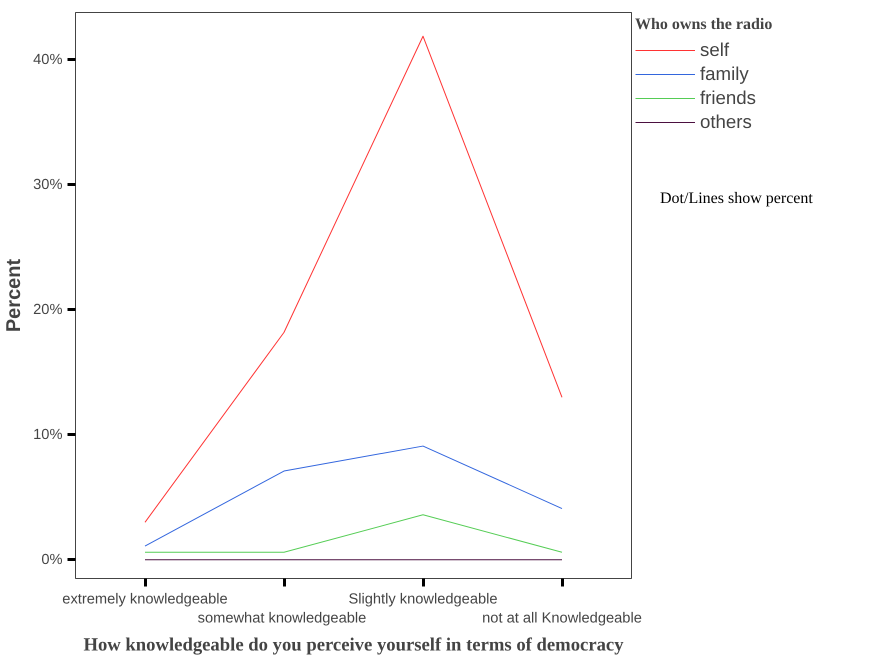 This screenshot has height=671, width=874. I want to click on legend-label: family, so click(724, 74).